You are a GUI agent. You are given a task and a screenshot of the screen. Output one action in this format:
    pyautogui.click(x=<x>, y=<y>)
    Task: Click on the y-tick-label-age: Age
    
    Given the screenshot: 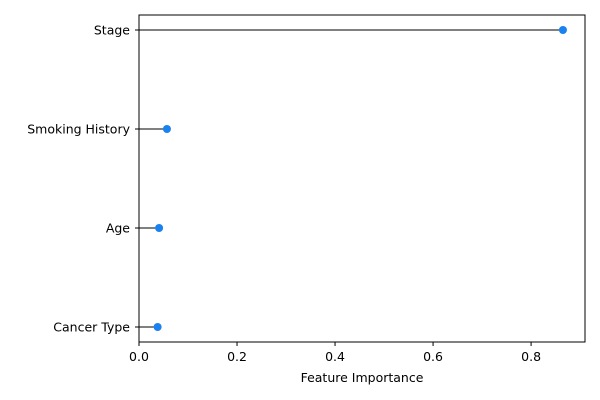 What is the action you would take?
    pyautogui.click(x=118, y=228)
    